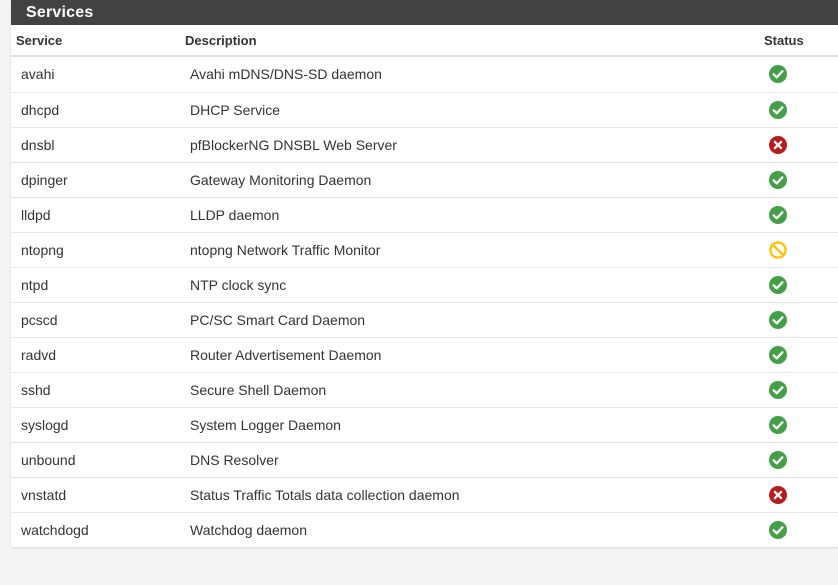 The image size is (838, 585). Describe the element at coordinates (286, 74) in the screenshot. I see `service-description: Avahi mDNS/DNS-SD daemon` at that location.